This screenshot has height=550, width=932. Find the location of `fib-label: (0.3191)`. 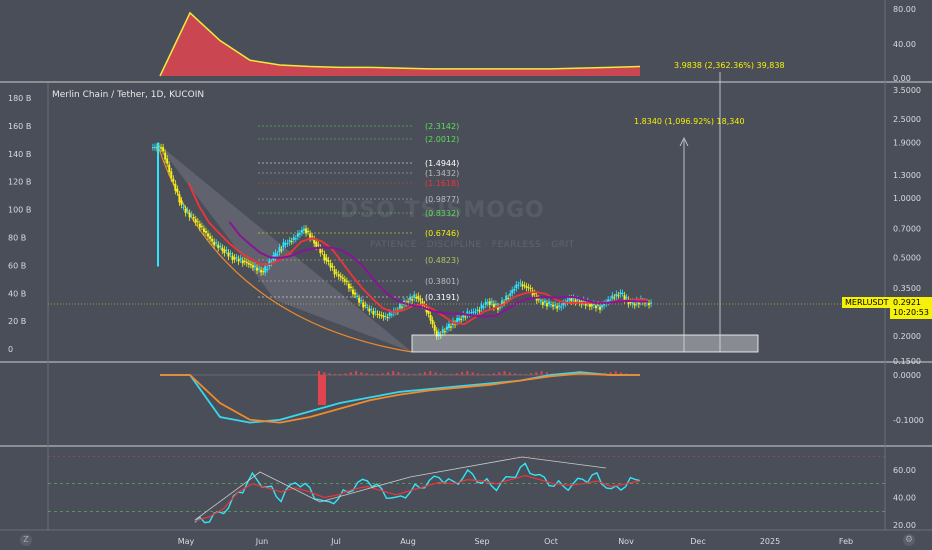

fib-label: (0.3191) is located at coordinates (442, 297).